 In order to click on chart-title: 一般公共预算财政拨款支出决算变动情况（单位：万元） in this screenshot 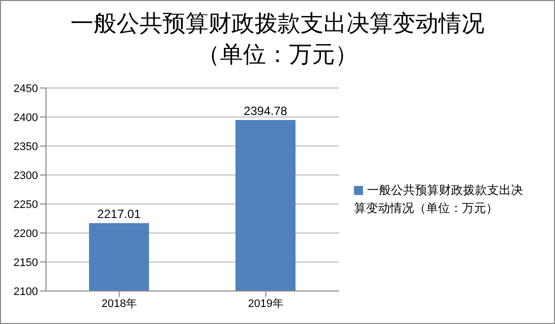, I will do `click(278, 40)`.